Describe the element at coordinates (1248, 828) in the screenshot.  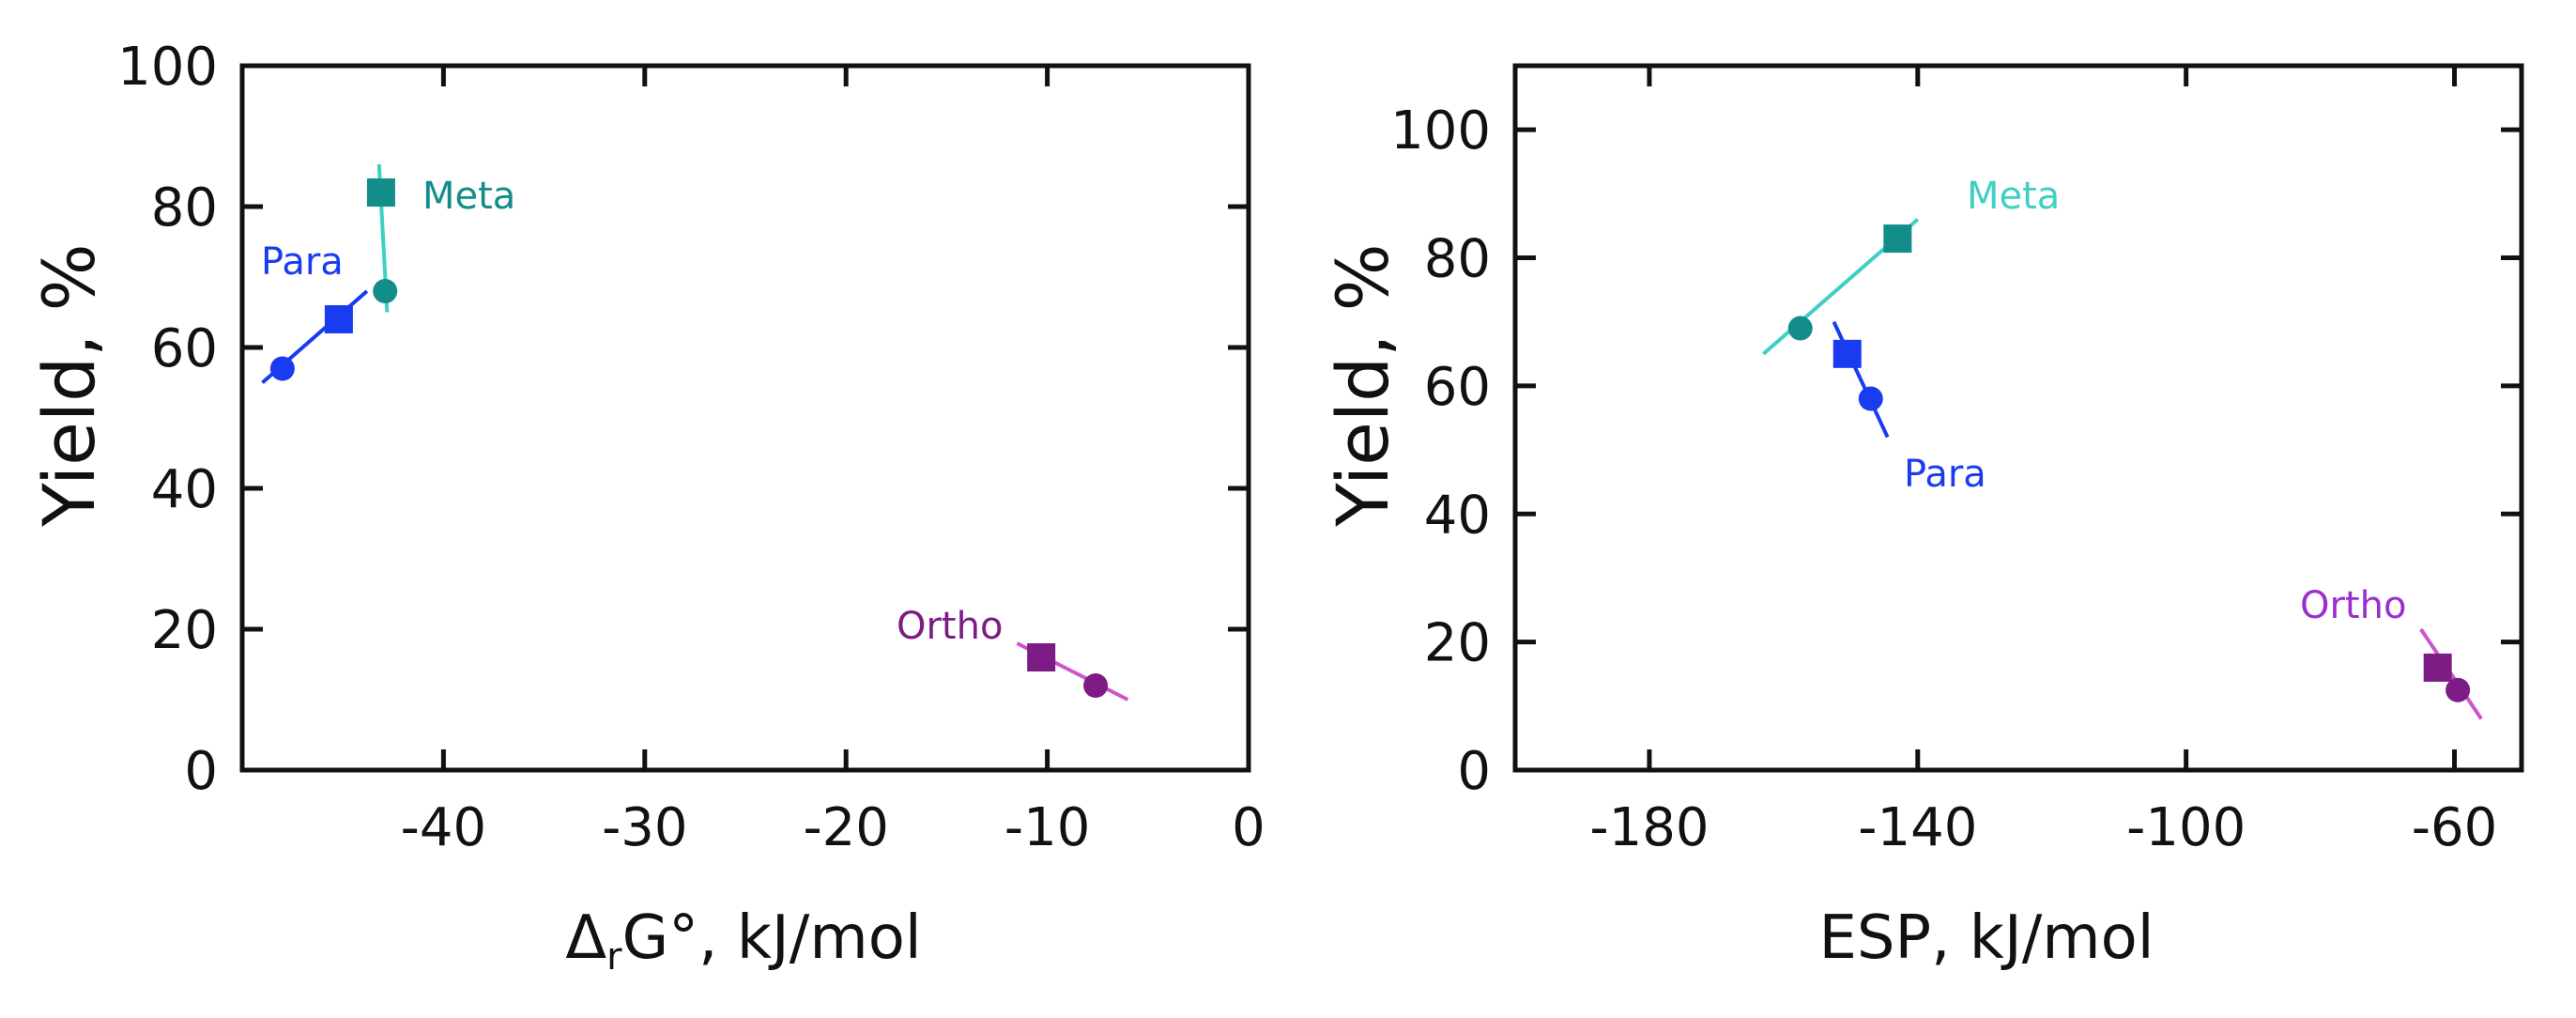
I see `left-xtick-label: 0` at that location.